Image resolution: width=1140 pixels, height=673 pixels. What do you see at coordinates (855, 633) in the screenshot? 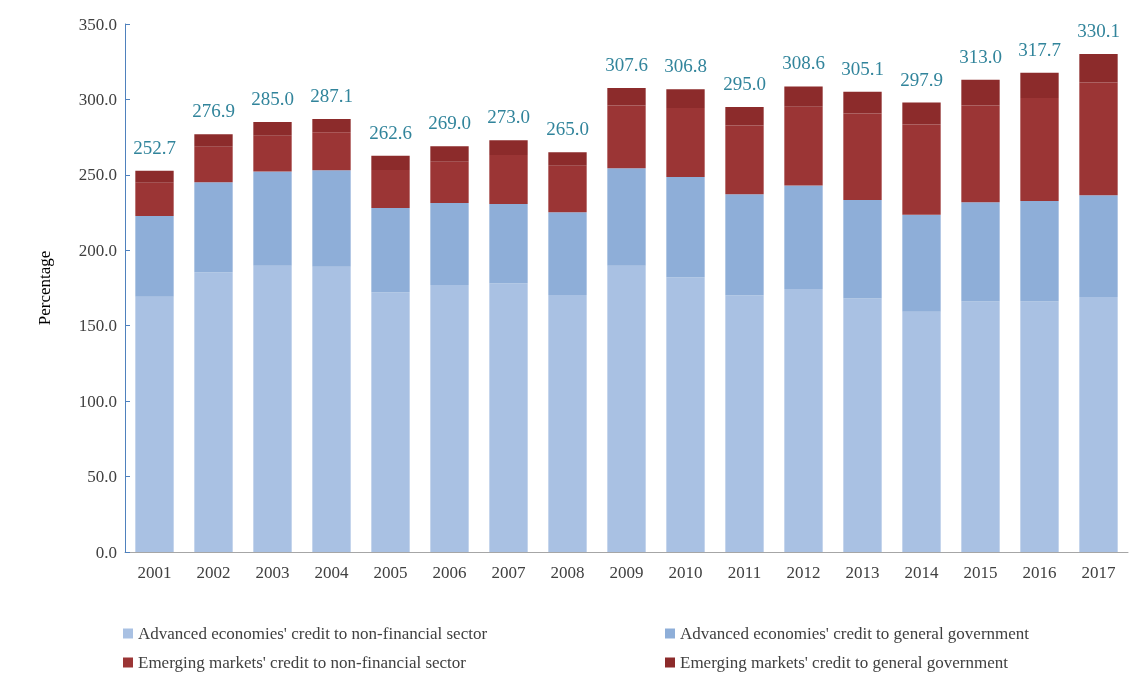
I see `legend-label: Advanced economies' credit to general government` at bounding box center [855, 633].